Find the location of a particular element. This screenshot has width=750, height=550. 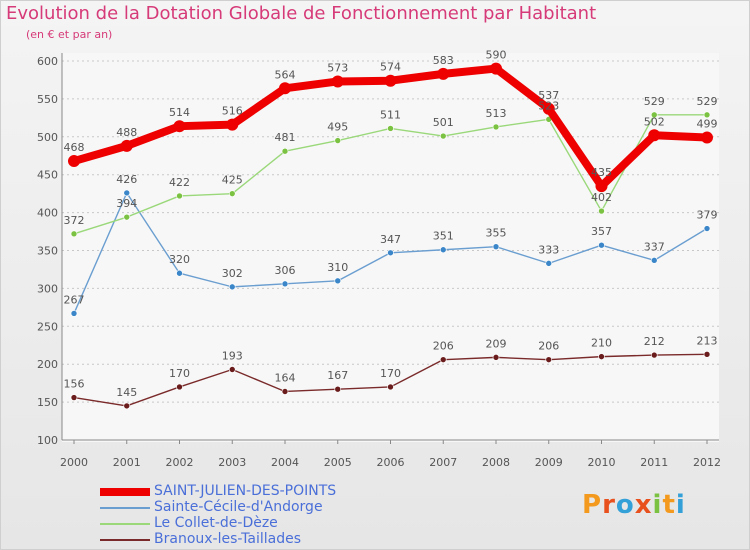

data-label: 320 is located at coordinates (179, 259).